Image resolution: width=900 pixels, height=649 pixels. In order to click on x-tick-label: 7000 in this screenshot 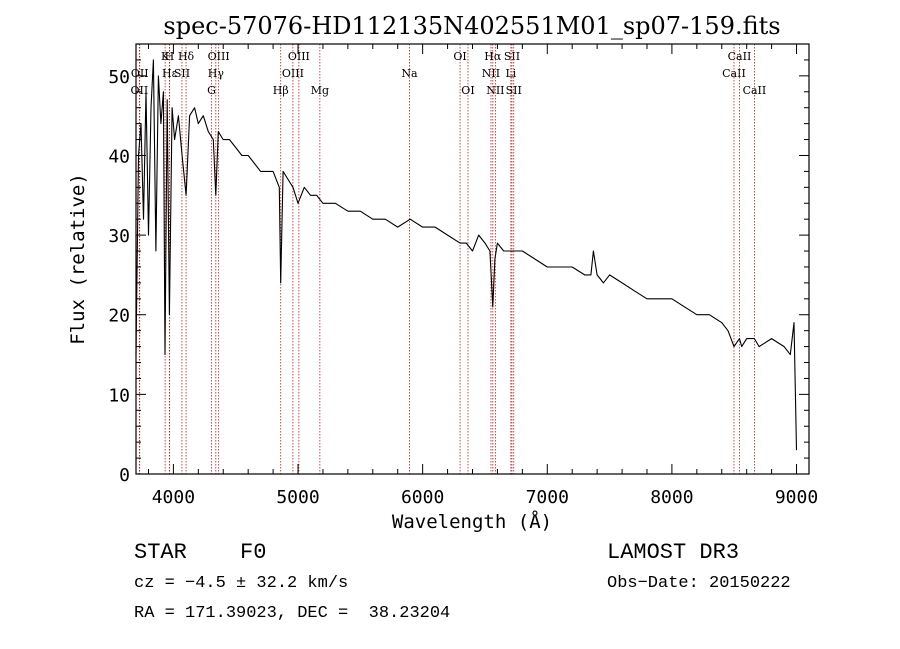, I will do `click(547, 497)`.